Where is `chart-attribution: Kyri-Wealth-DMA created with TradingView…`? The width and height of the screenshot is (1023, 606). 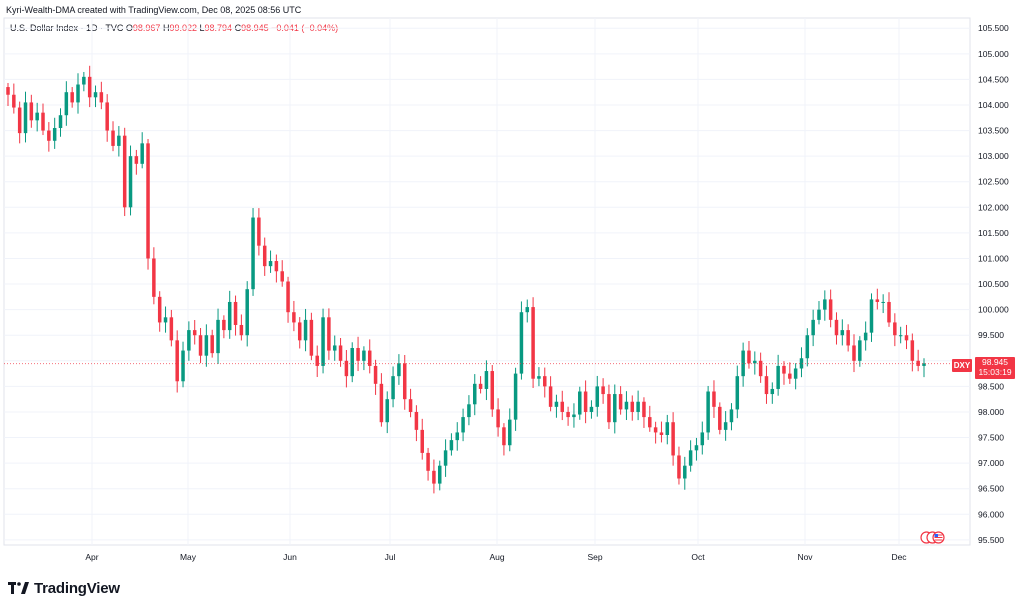
chart-attribution: Kyri-Wealth-DMA created with TradingView… is located at coordinates (154, 10).